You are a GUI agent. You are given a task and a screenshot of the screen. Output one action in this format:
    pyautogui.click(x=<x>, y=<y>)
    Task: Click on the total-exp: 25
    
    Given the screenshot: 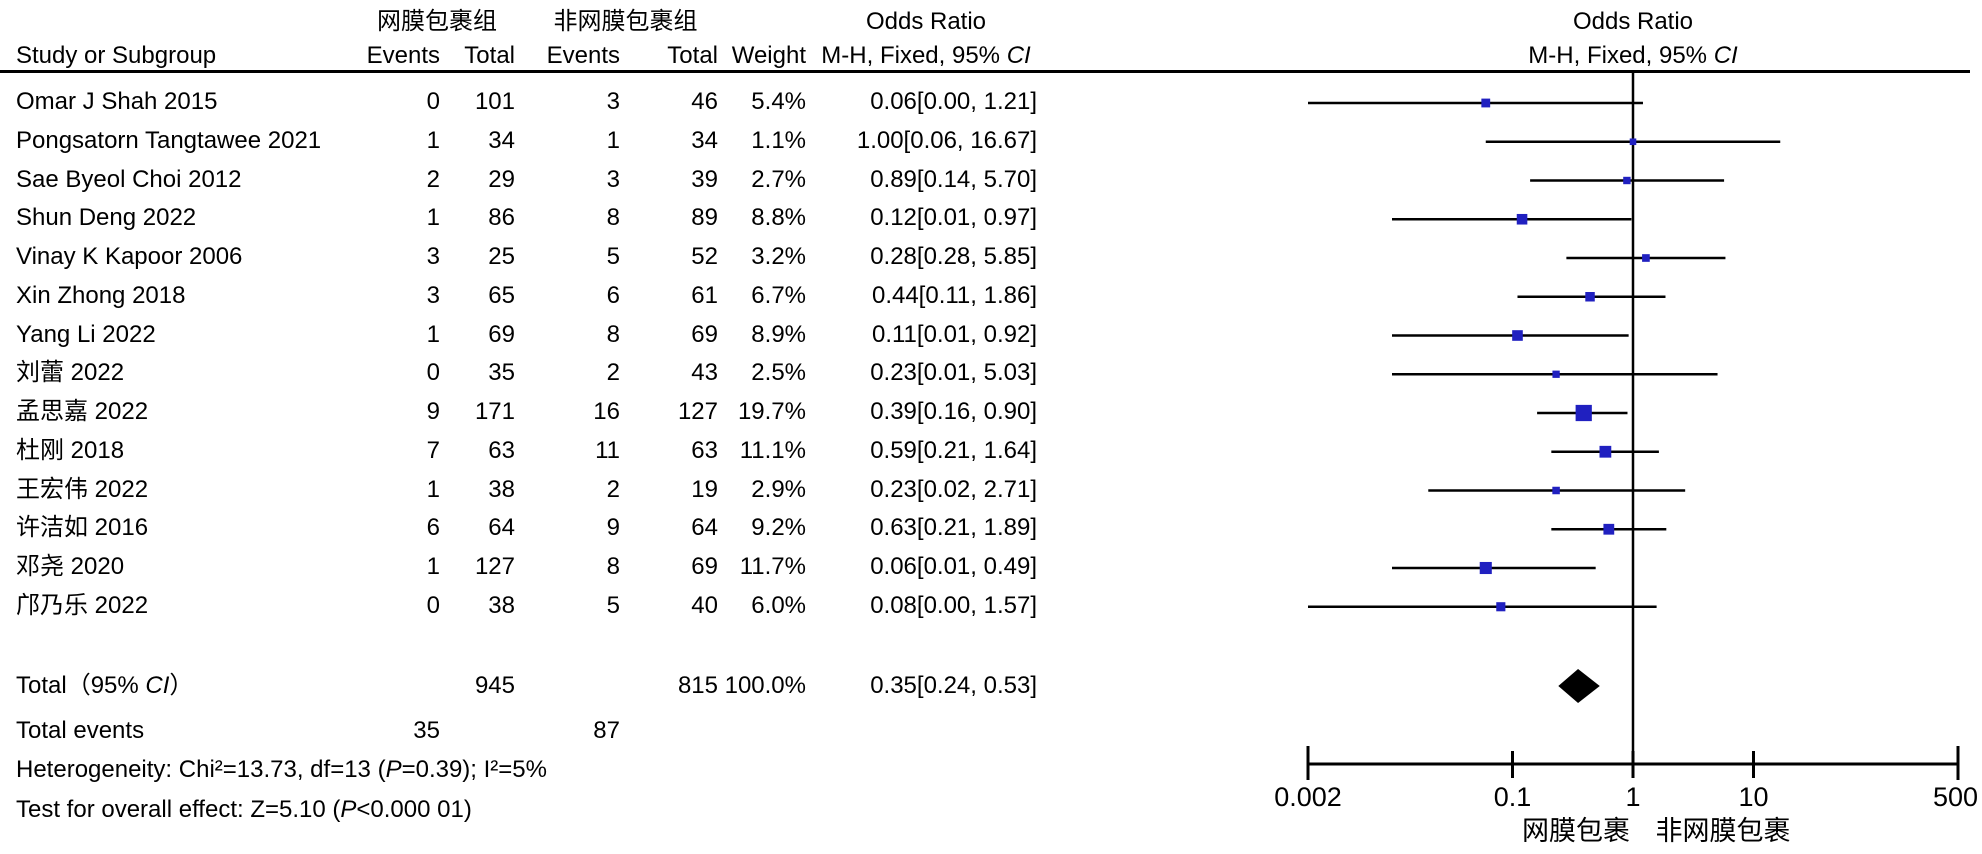 What is the action you would take?
    pyautogui.click(x=501, y=256)
    